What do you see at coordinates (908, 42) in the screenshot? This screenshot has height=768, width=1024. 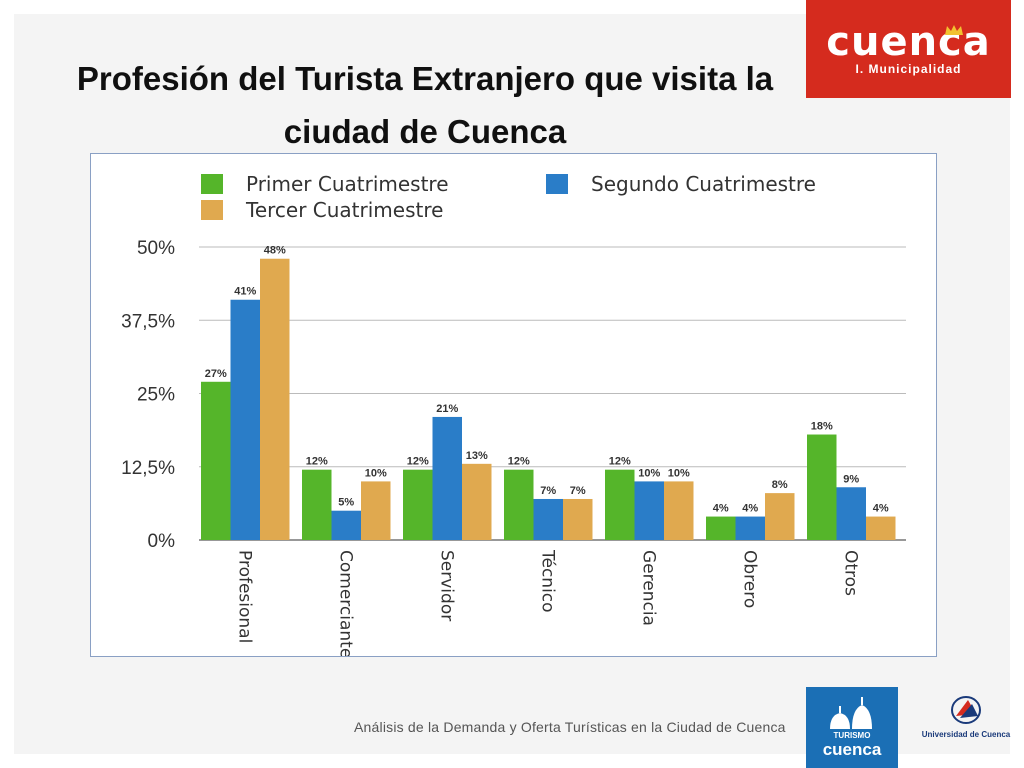 I see `cuenca-logo-word: cuenca` at bounding box center [908, 42].